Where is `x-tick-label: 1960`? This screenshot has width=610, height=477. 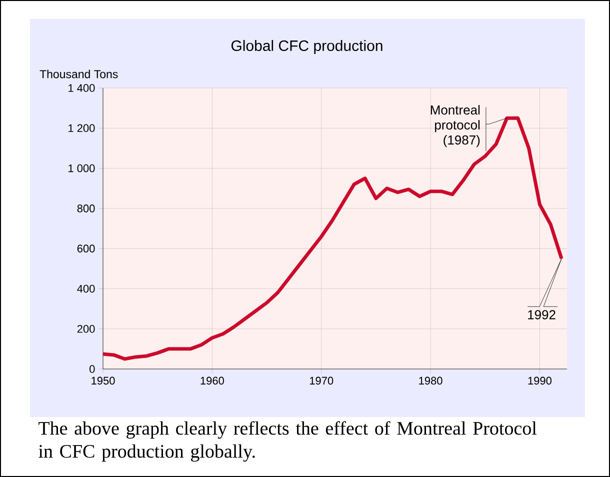
x-tick-label: 1960 is located at coordinates (212, 380).